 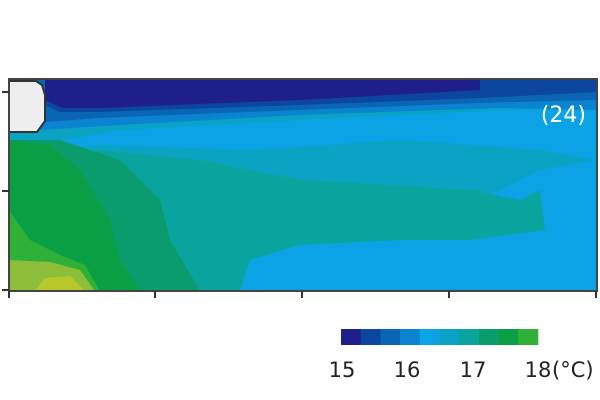 I want to click on contour-warmest, so click(x=60, y=283).